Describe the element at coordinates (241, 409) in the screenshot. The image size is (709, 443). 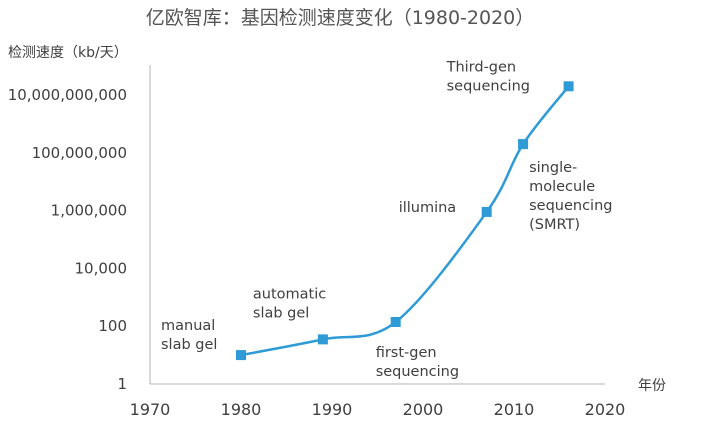
I see `x-tick-label: 1980` at that location.